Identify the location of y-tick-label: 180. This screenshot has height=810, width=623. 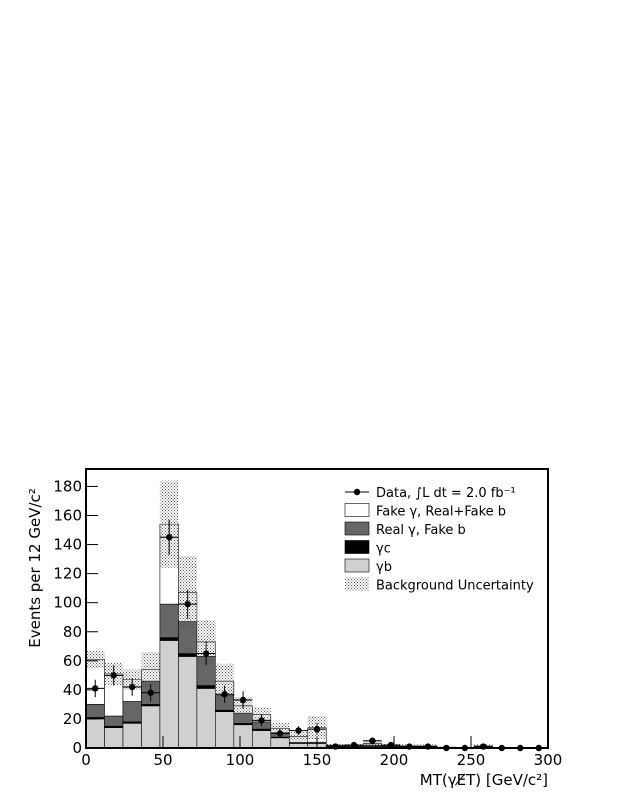
(67, 486).